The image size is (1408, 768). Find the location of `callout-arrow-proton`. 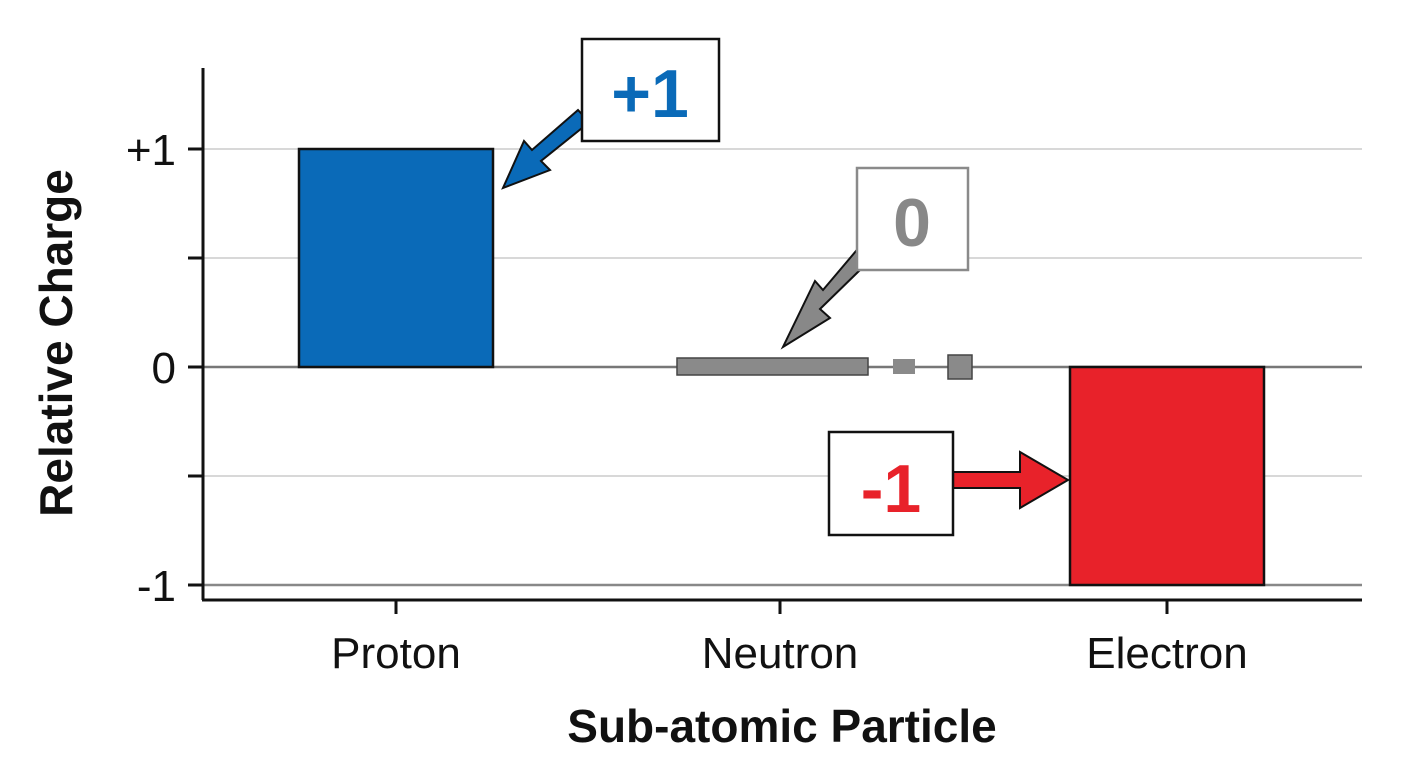

callout-arrow-proton is located at coordinates (546, 149).